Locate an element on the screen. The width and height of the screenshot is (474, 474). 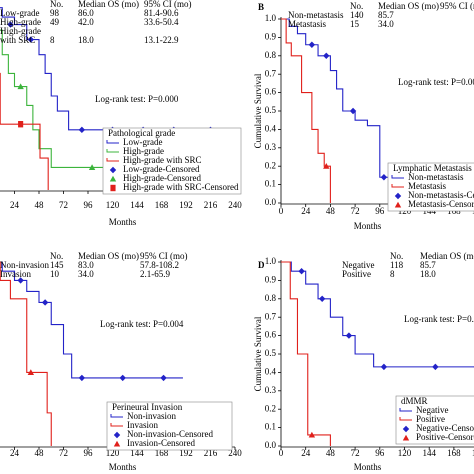
y-tick-label: 0.4 is located at coordinates (271, 128).